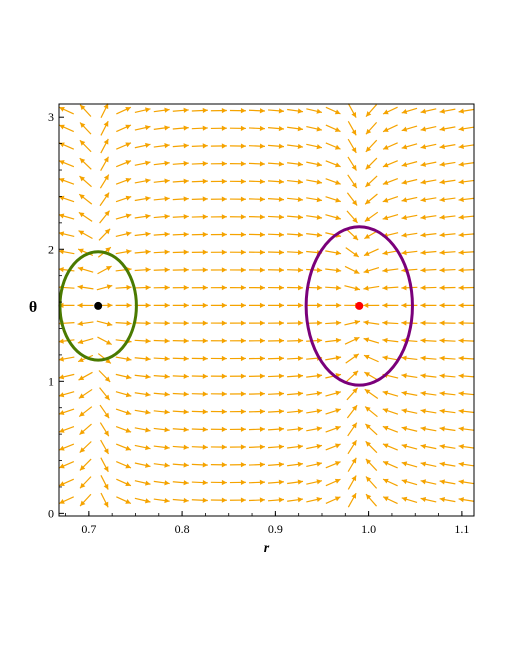 Image resolution: width=510 pixels, height=660 pixels. I want to click on equilibrium-point, so click(98, 305).